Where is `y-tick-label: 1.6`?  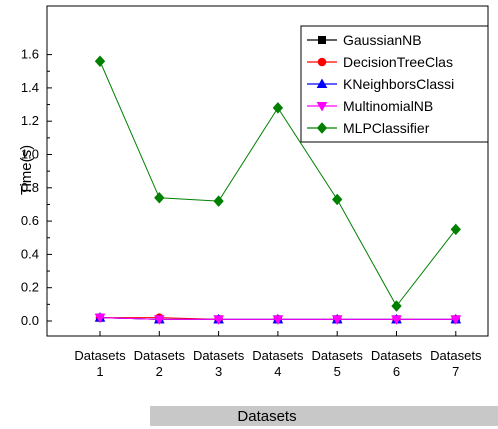
y-tick-label: 1.6 is located at coordinates (30, 54).